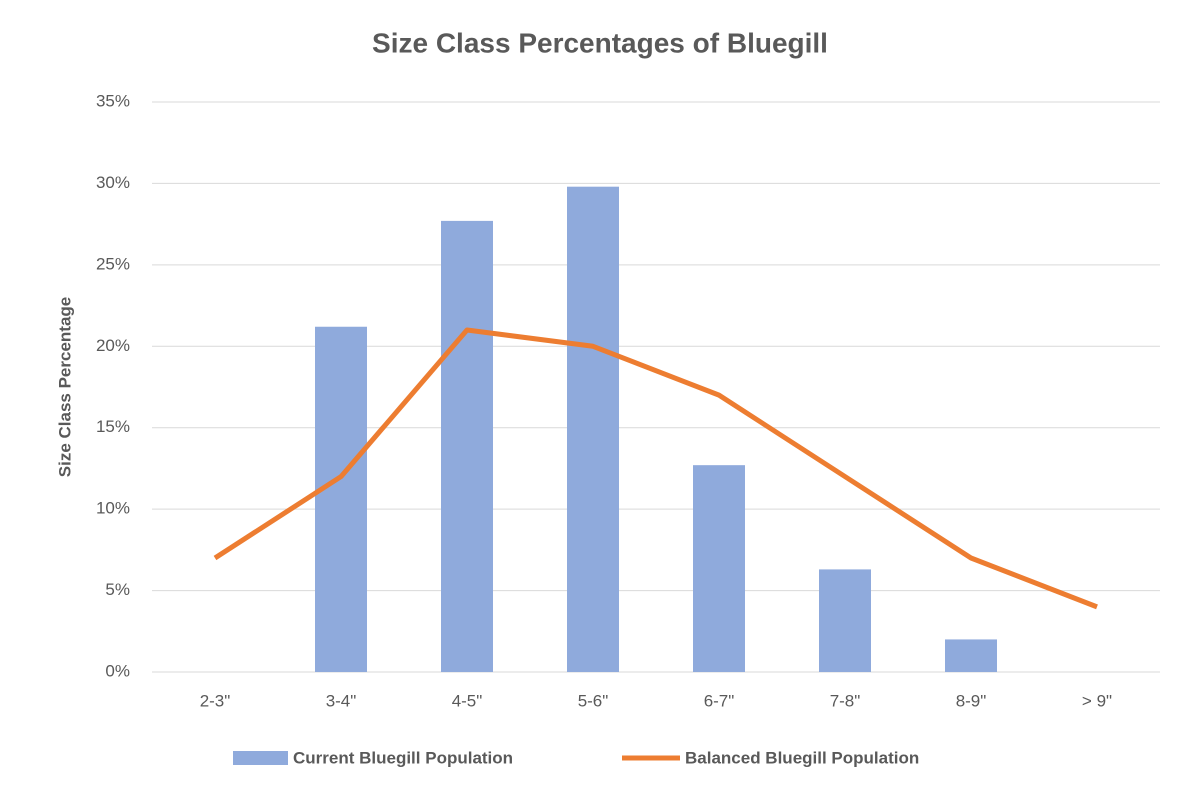  What do you see at coordinates (260, 758) in the screenshot?
I see `legend-swatch` at bounding box center [260, 758].